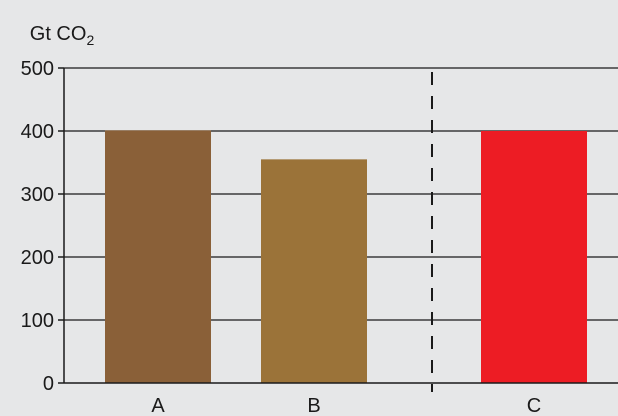  What do you see at coordinates (58, 34) in the screenshot?
I see `y-axis-unit-text: Gt CO` at bounding box center [58, 34].